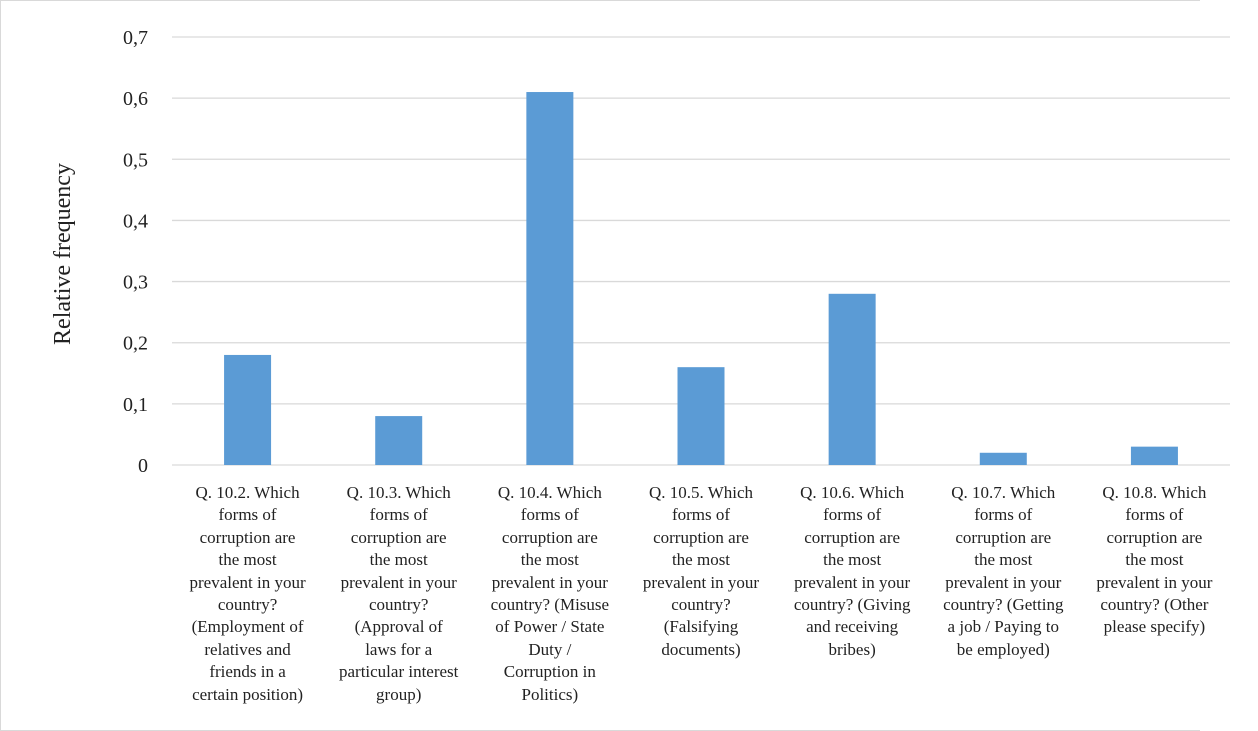 Image resolution: width=1258 pixels, height=731 pixels. Describe the element at coordinates (135, 405) in the screenshot. I see `y-tick-label: 0,1` at that location.